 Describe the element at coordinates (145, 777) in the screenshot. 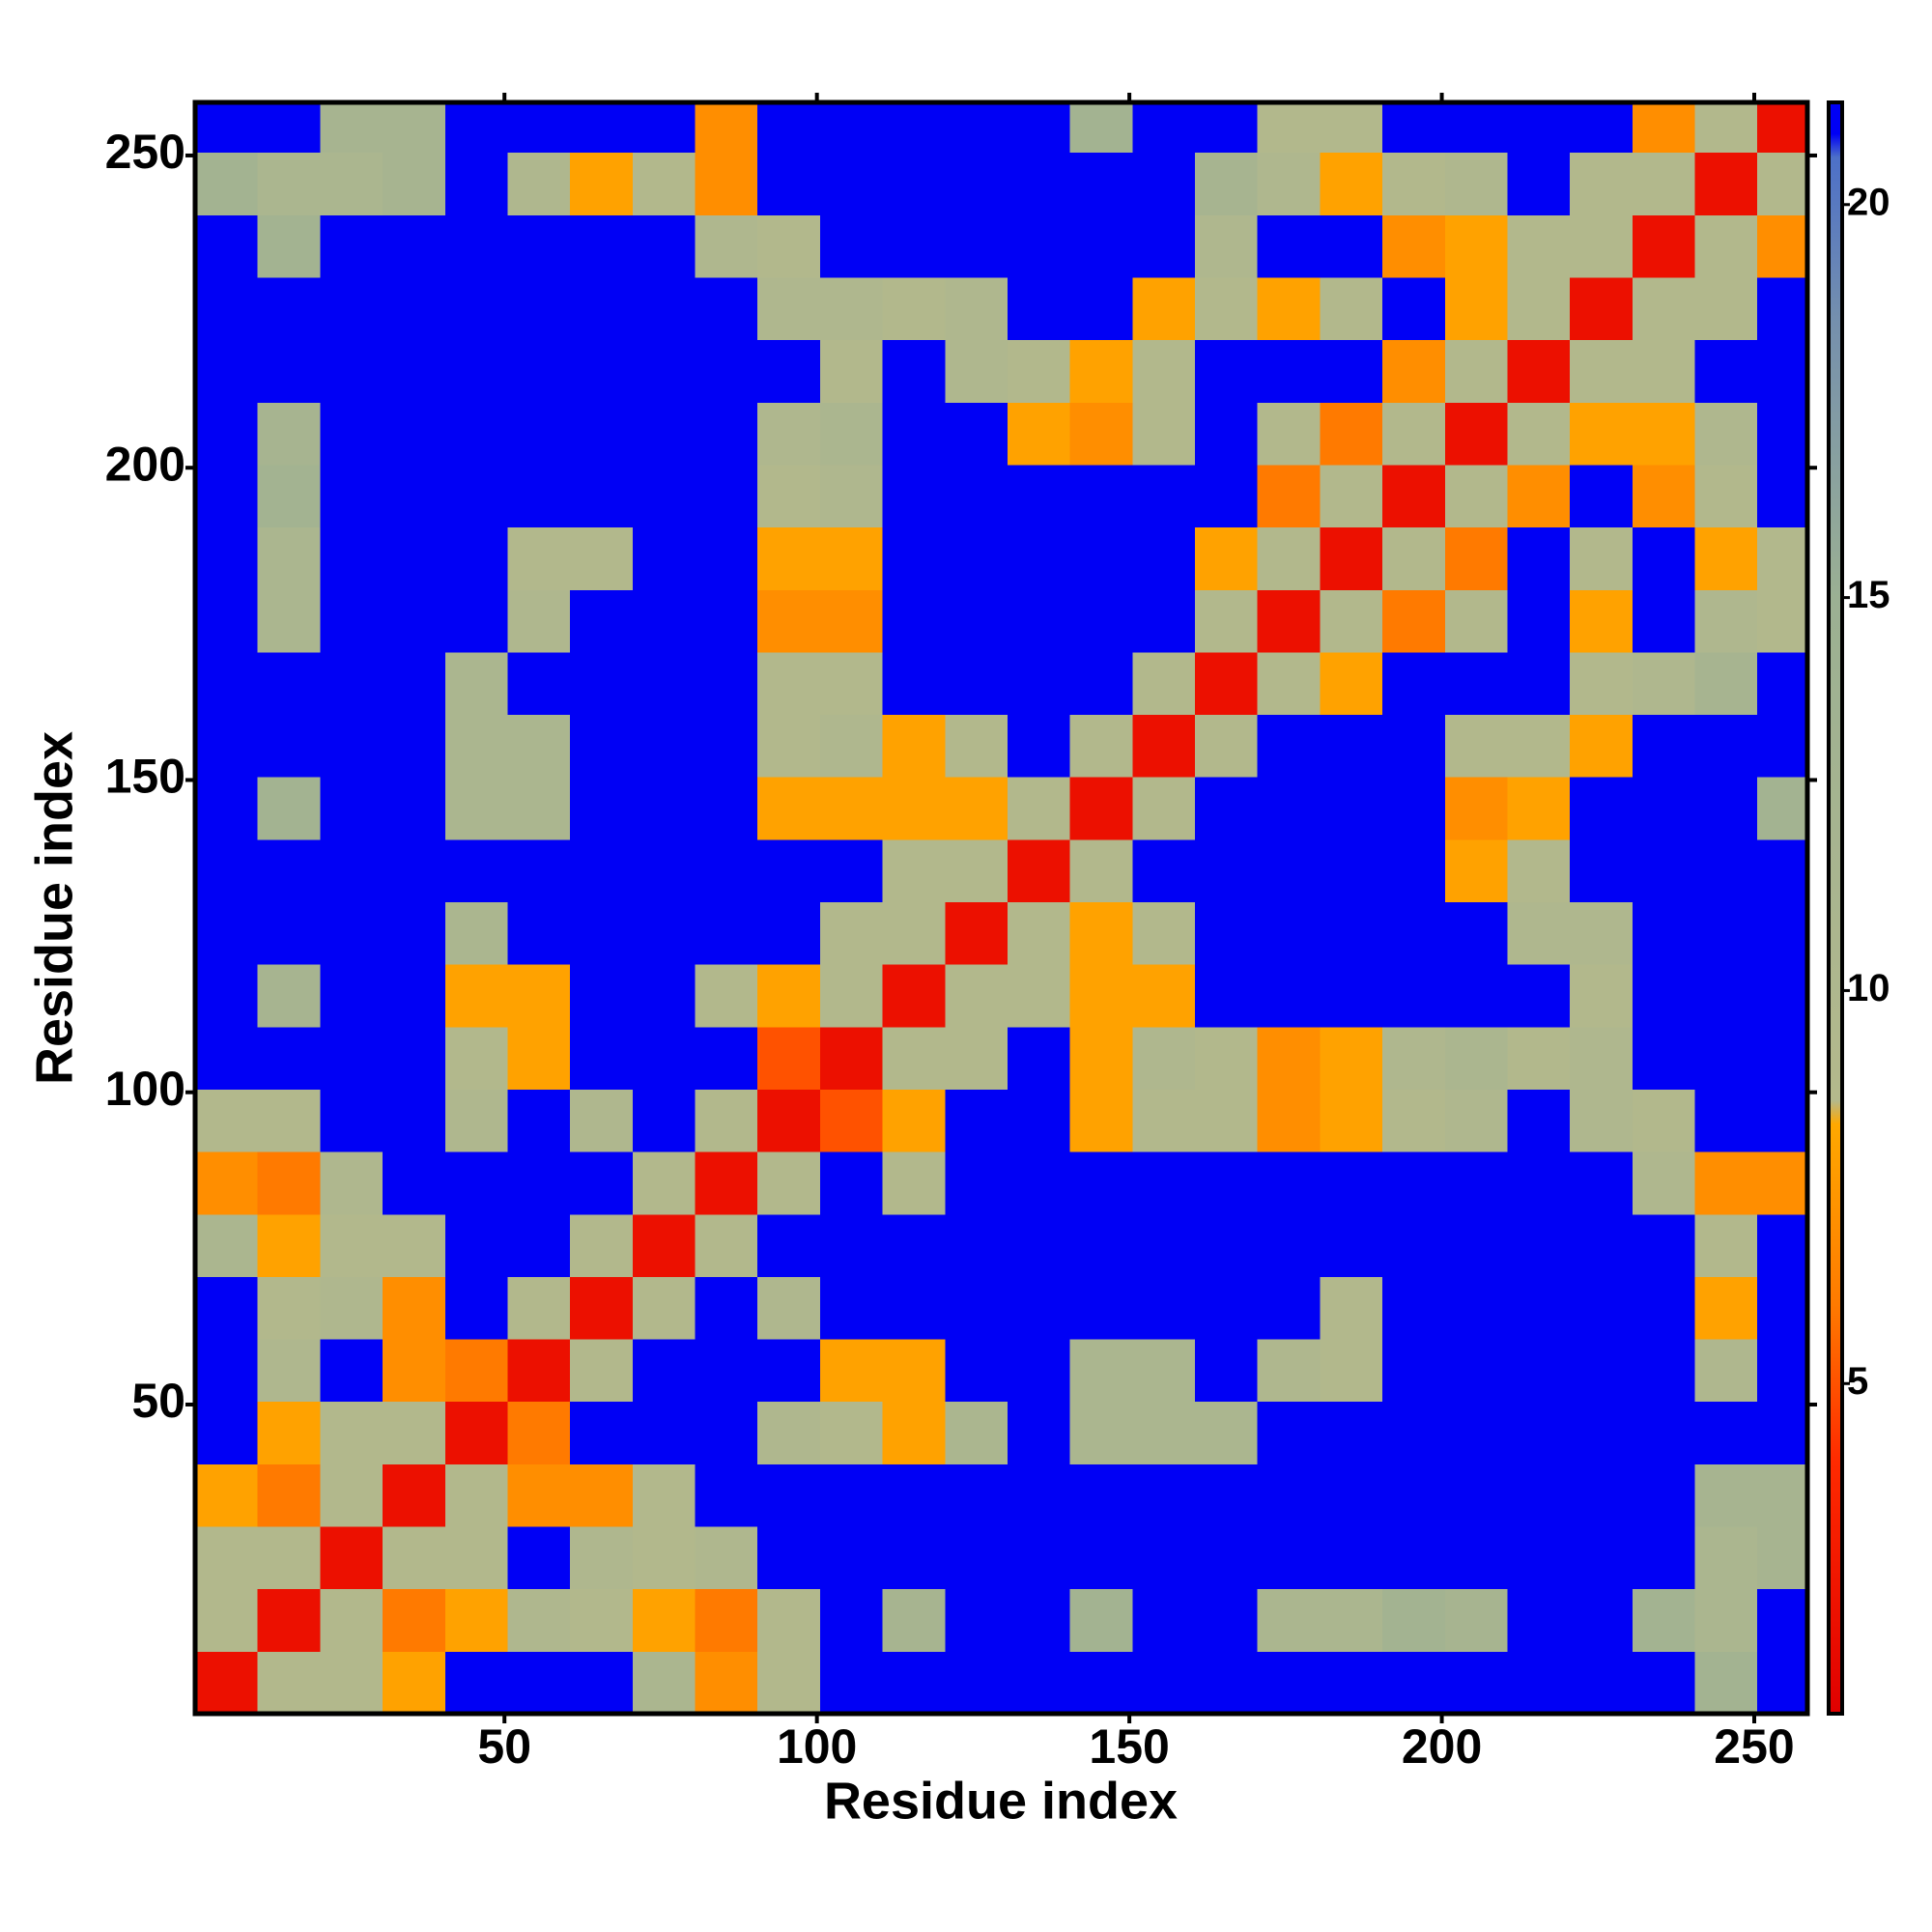

I see `y-tick-label: 150` at that location.